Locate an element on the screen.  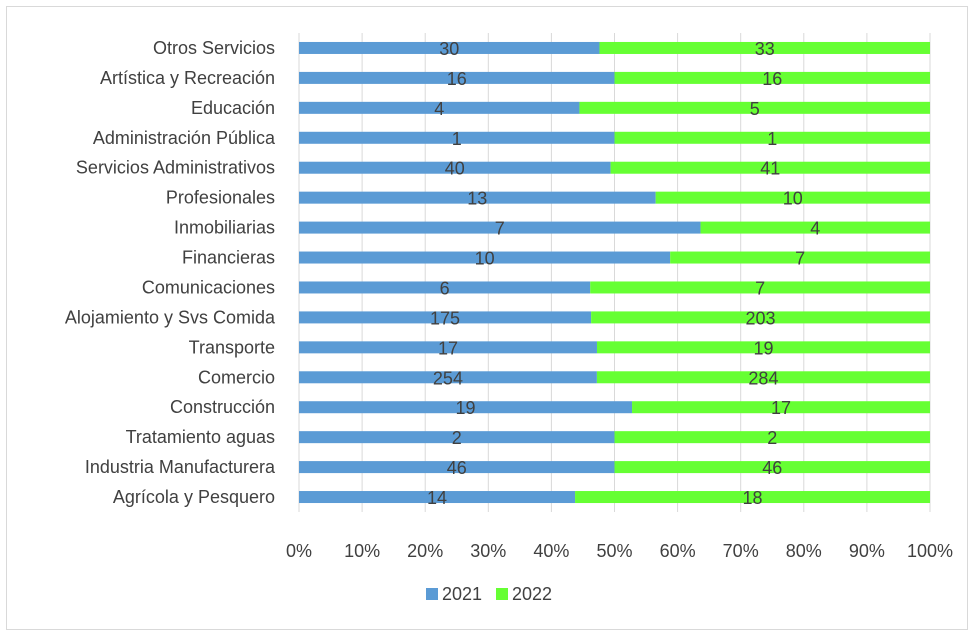
data-label: 5 is located at coordinates (755, 109).